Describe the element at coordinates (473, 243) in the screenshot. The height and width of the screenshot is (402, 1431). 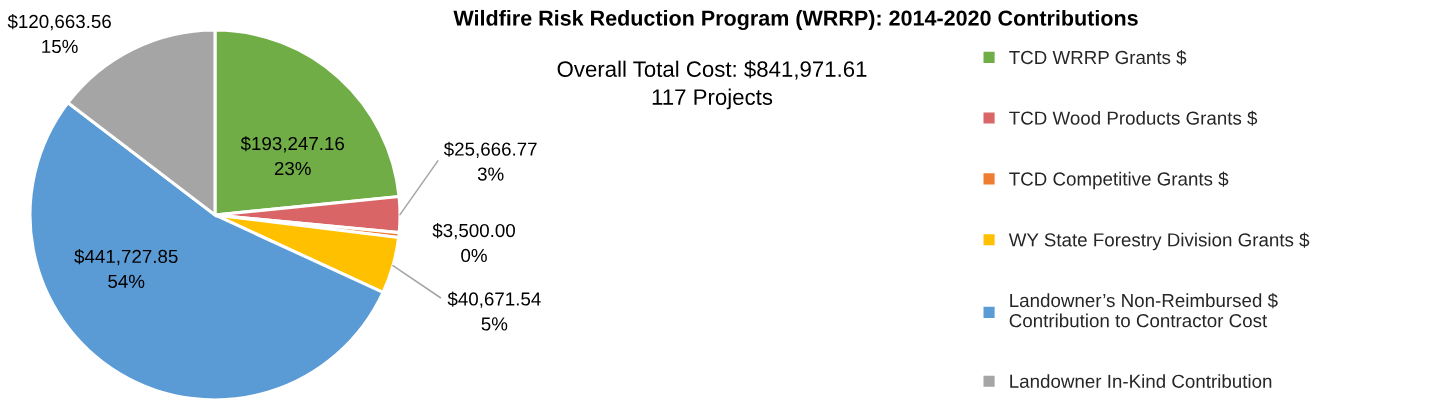
I see `data-label: $3,500.00 0%` at that location.